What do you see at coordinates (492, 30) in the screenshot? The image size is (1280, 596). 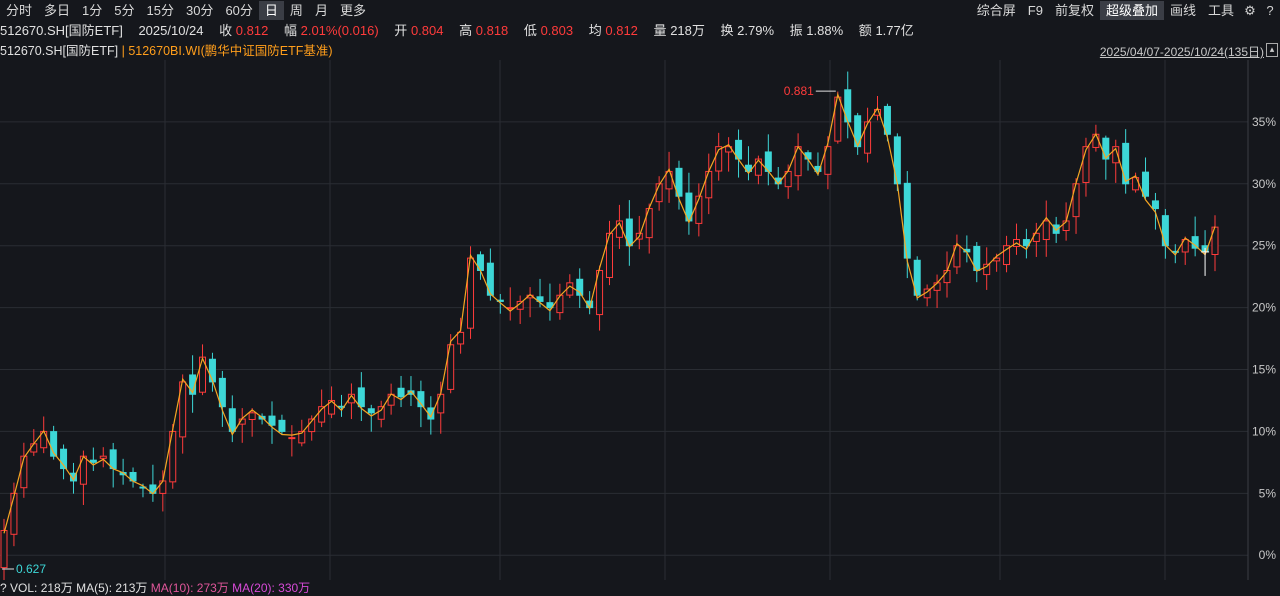 I see `high-value: 0.818` at bounding box center [492, 30].